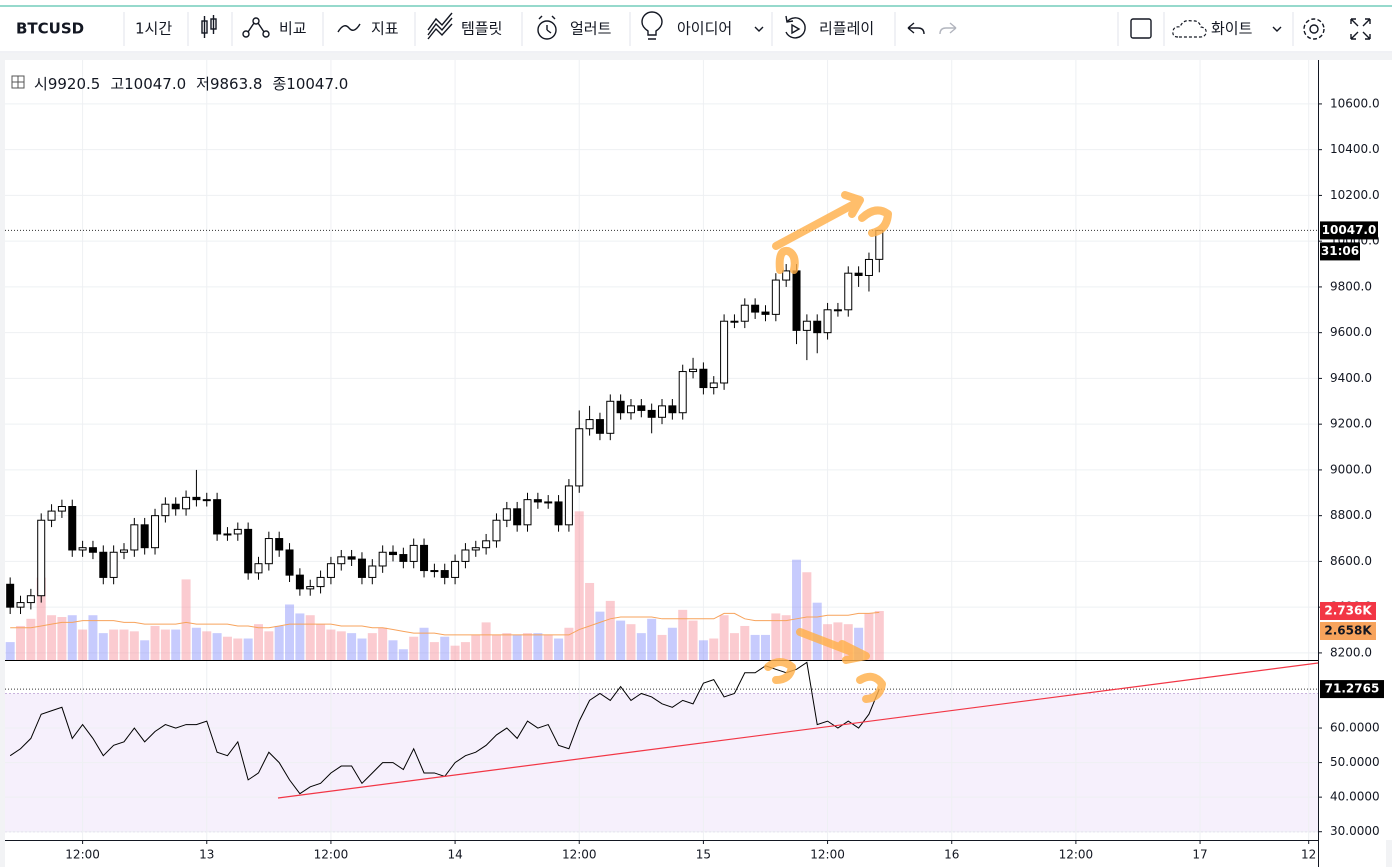  Describe the element at coordinates (317, 84) in the screenshot. I see `close-value: 10047.0` at that location.